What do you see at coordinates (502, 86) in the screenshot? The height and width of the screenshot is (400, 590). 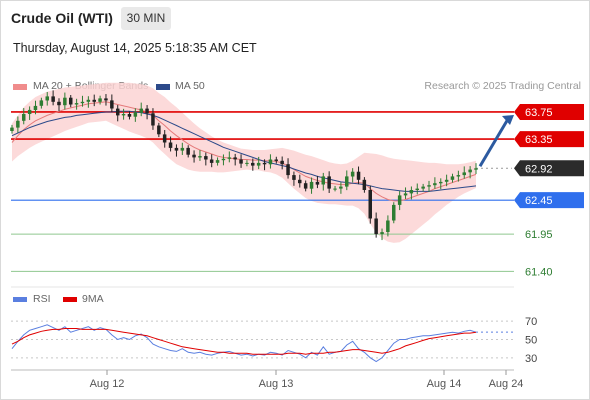 I see `source-credit: Research © 2025 Trading Central` at bounding box center [502, 86].